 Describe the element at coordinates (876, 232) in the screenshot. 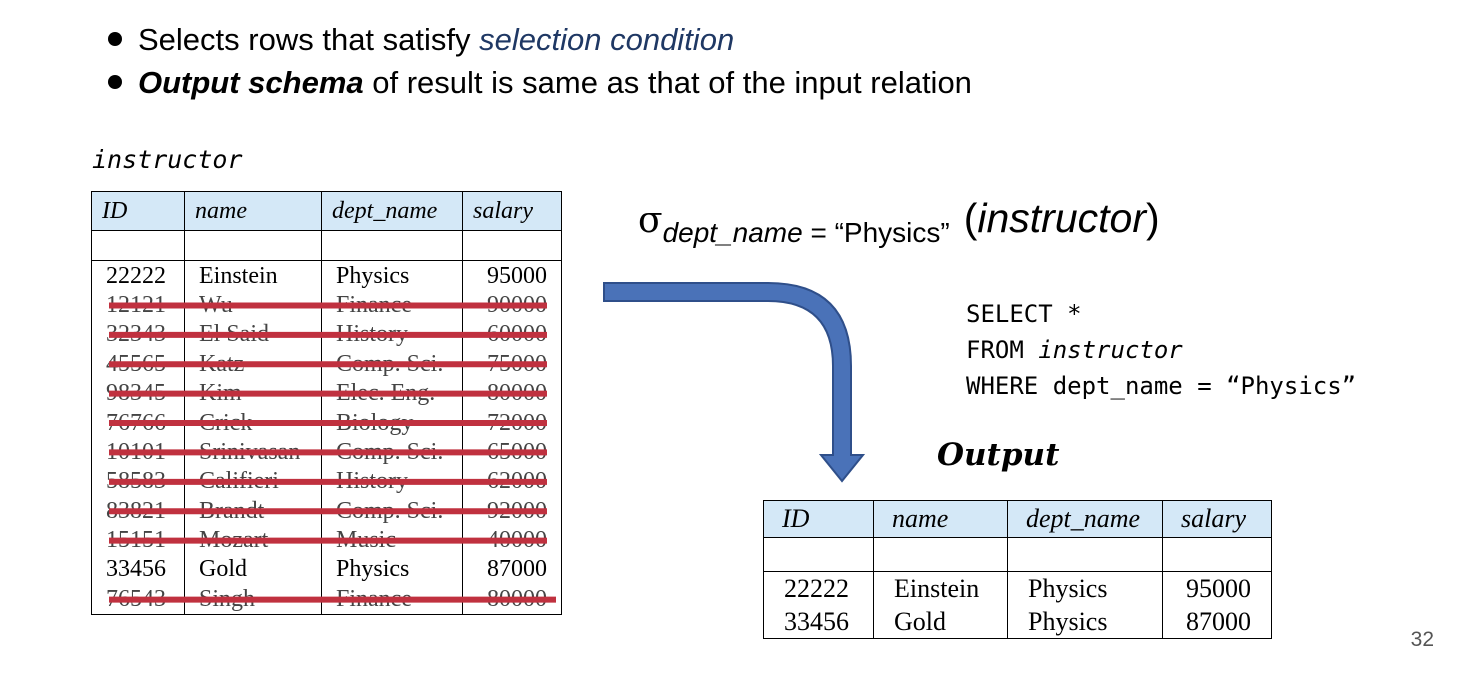

I see `predicate-value: = “Physics”` at that location.